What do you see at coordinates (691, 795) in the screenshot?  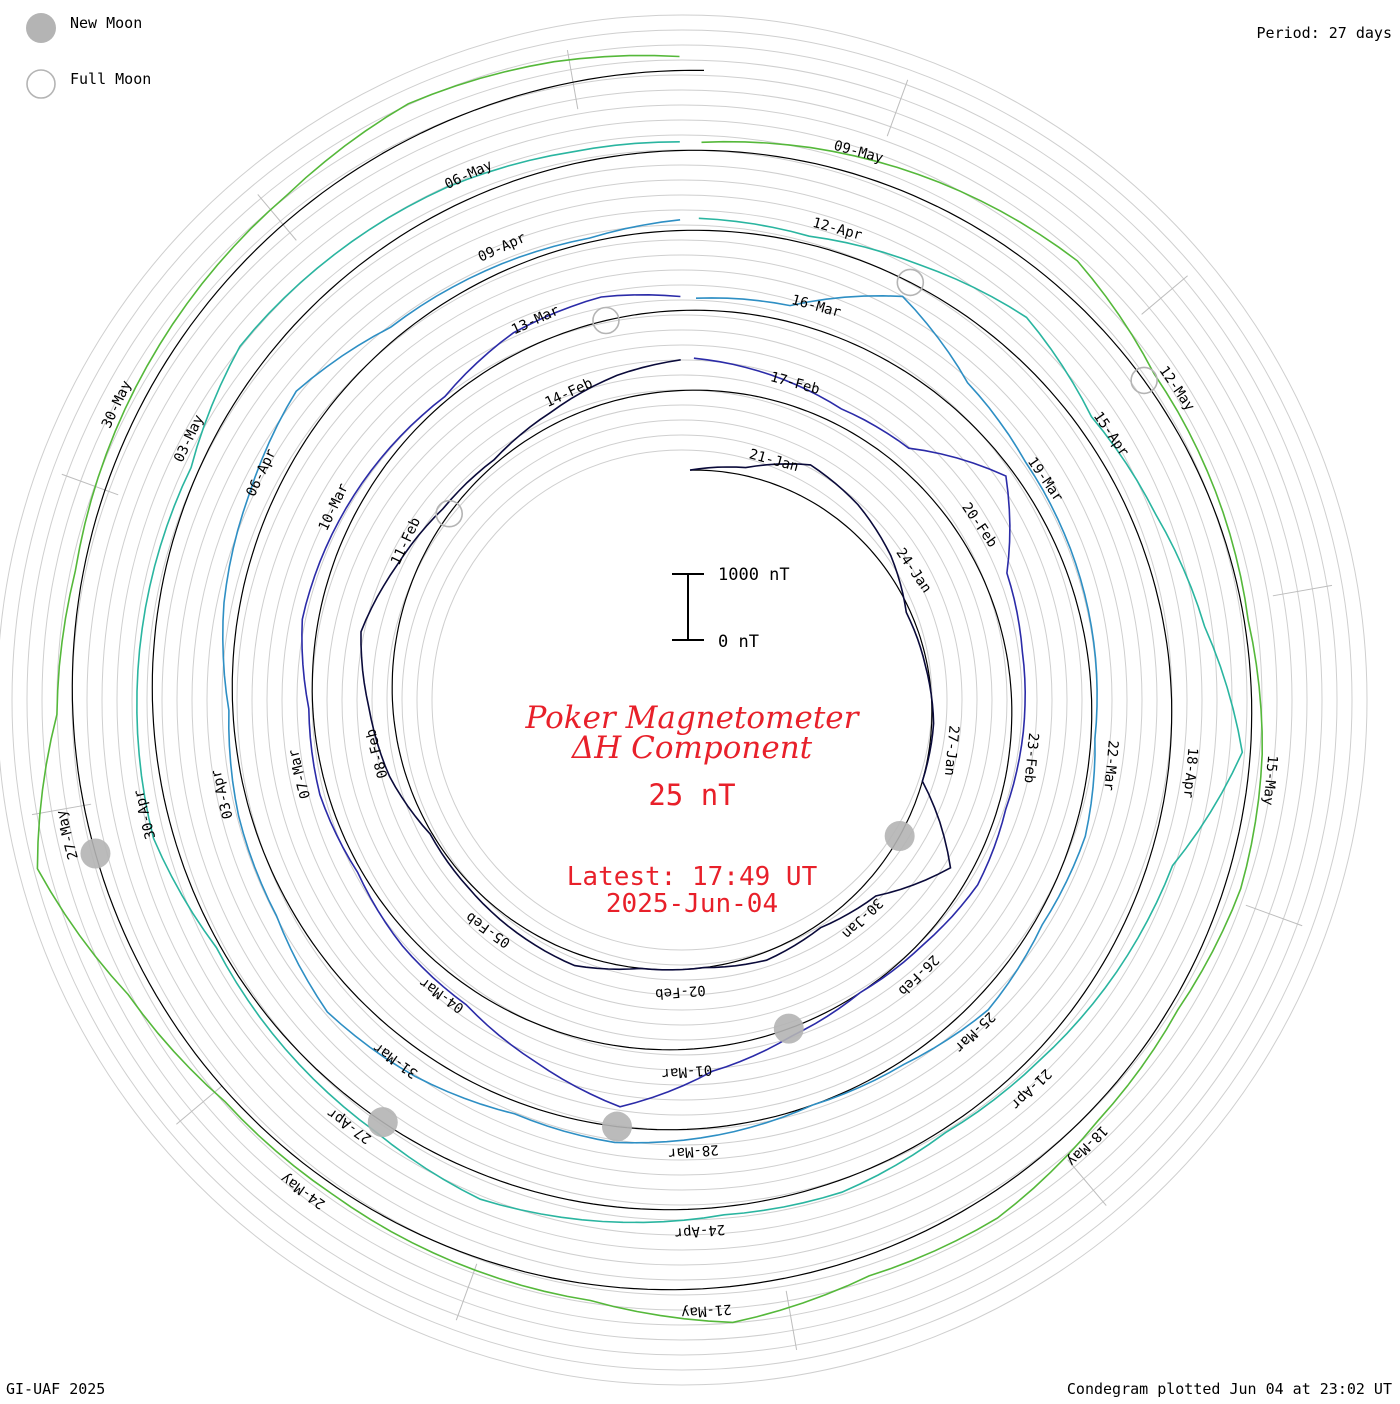 I see `scale-value: 25 nT` at bounding box center [691, 795].